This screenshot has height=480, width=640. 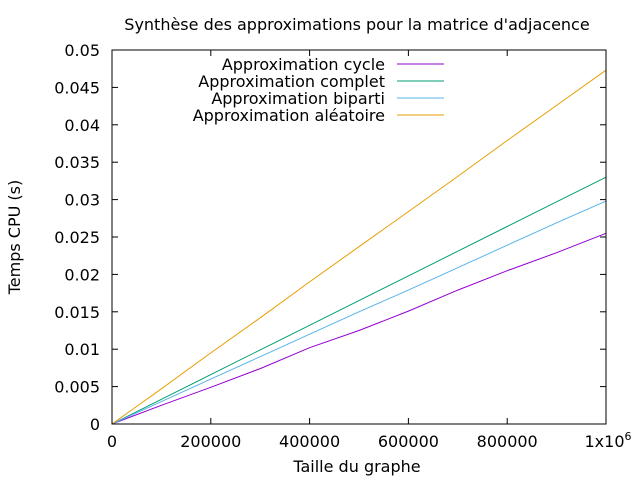 I want to click on x-tick-label-max-exponent: 6, so click(x=628, y=436).